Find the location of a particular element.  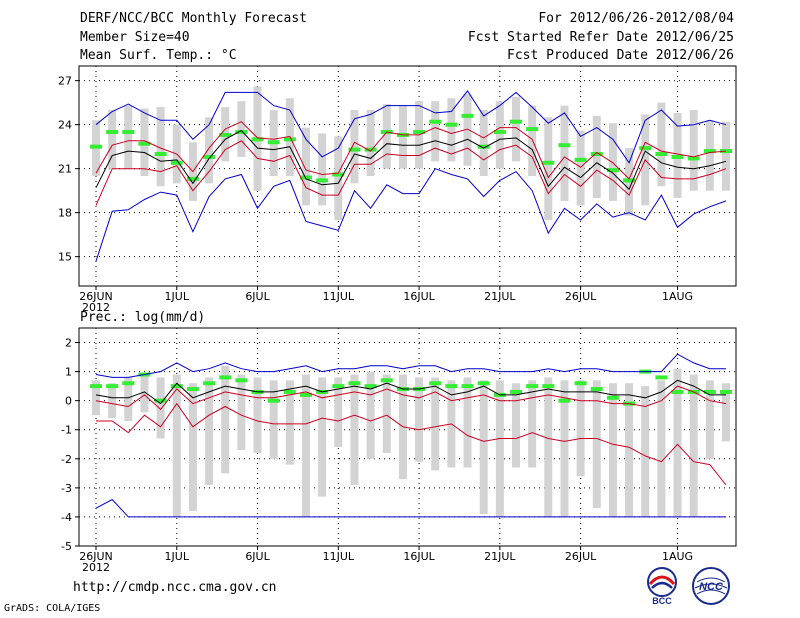

series-line-max is located at coordinates (411, 215).